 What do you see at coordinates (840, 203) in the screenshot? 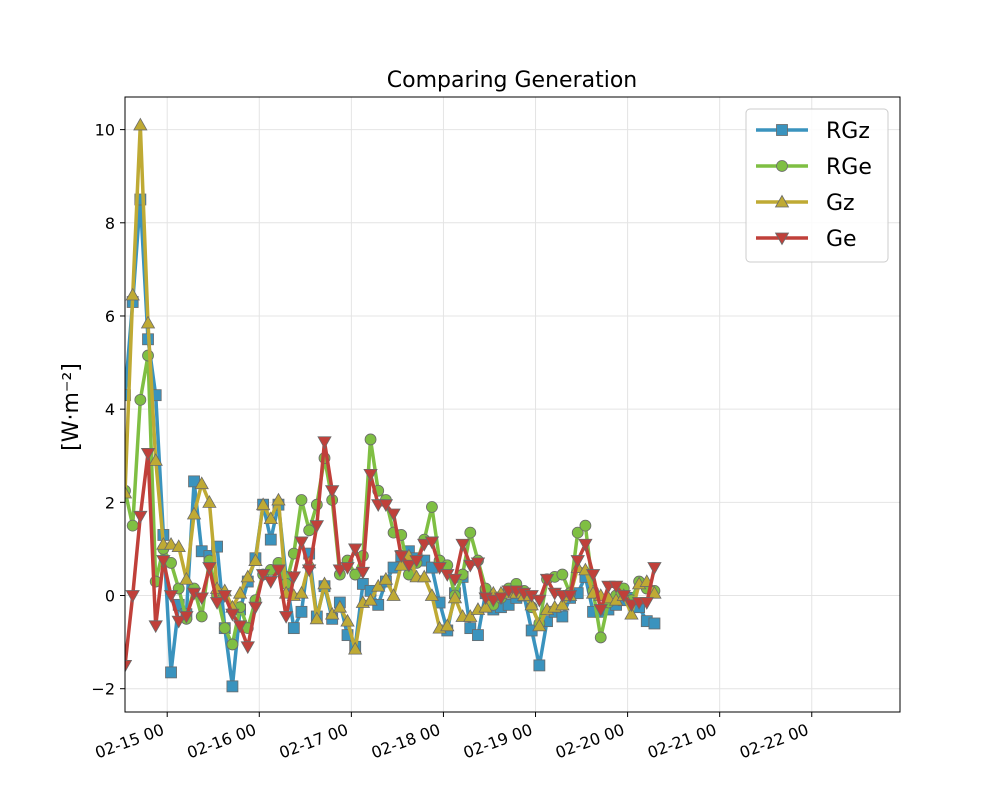
I see `legend-label-gz: Gz` at bounding box center [840, 203].